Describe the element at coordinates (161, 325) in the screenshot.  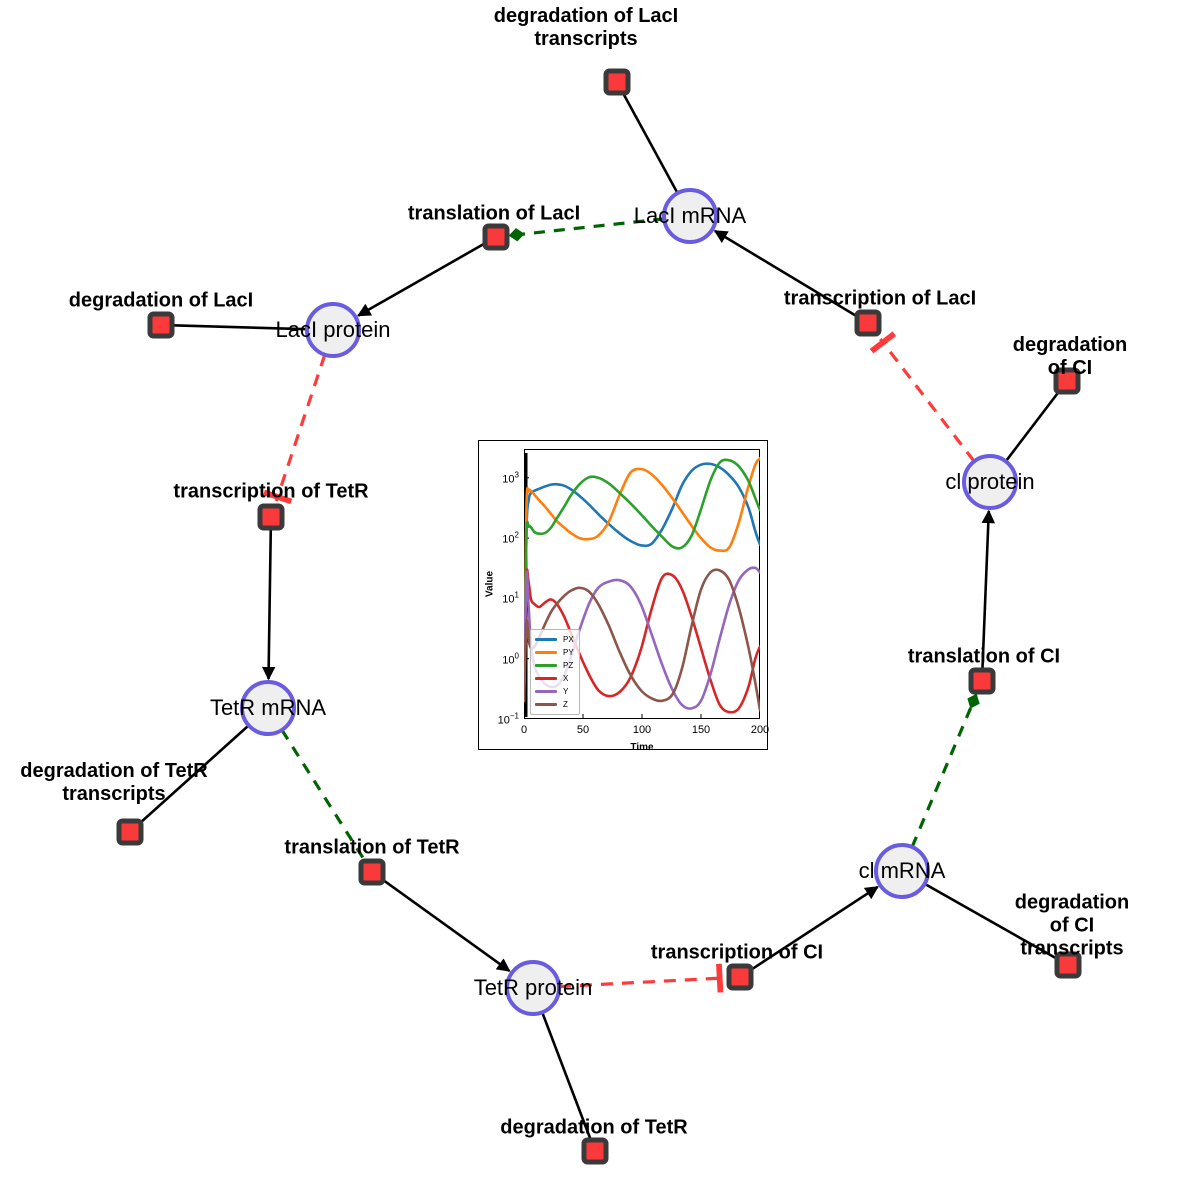
I see `transition-node-deg_laci` at that location.